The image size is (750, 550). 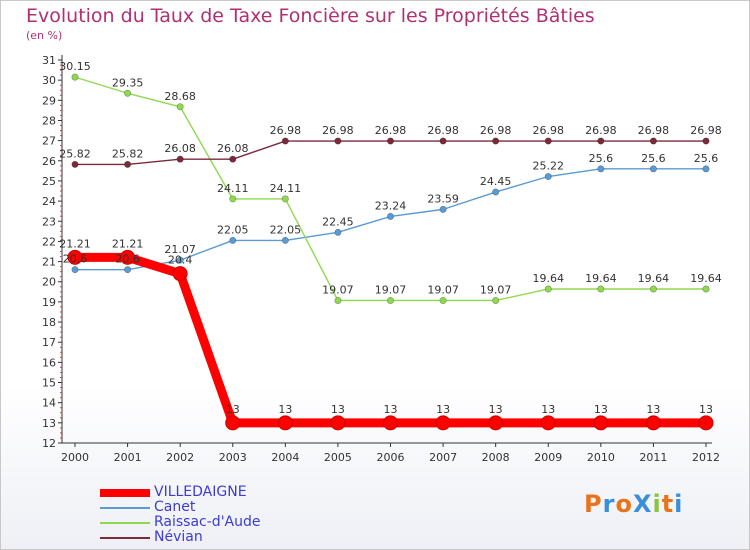 What do you see at coordinates (338, 221) in the screenshot?
I see `data-label: 22.45` at bounding box center [338, 221].